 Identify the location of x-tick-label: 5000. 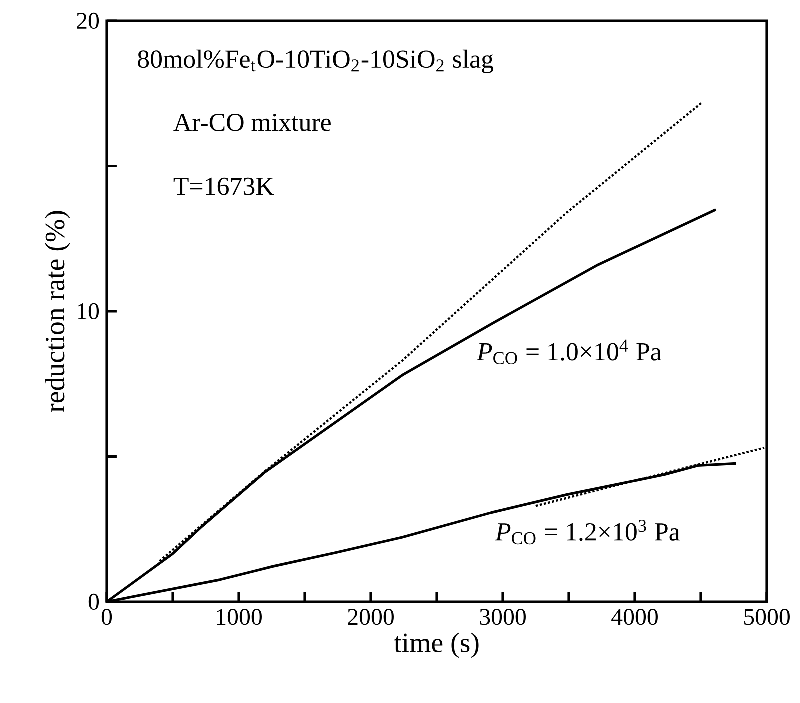
(767, 617).